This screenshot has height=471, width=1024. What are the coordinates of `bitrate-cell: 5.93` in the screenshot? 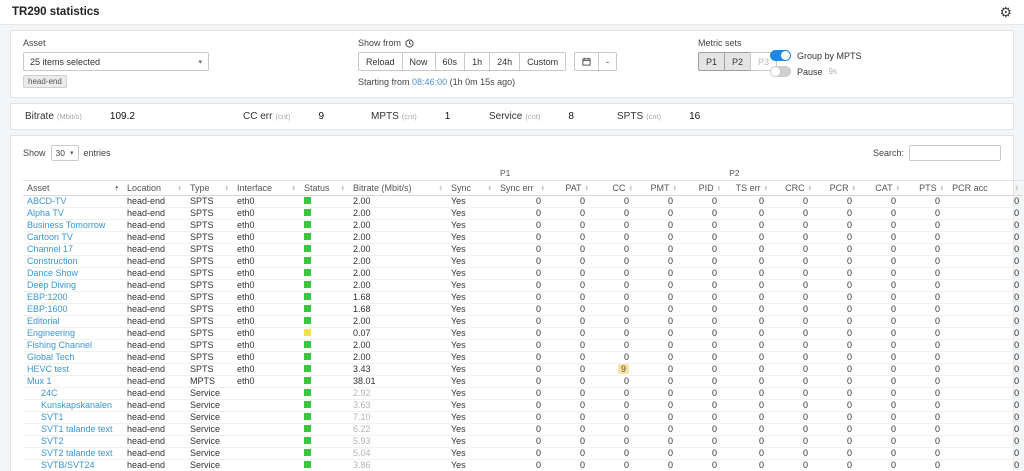 It's located at (398, 441).